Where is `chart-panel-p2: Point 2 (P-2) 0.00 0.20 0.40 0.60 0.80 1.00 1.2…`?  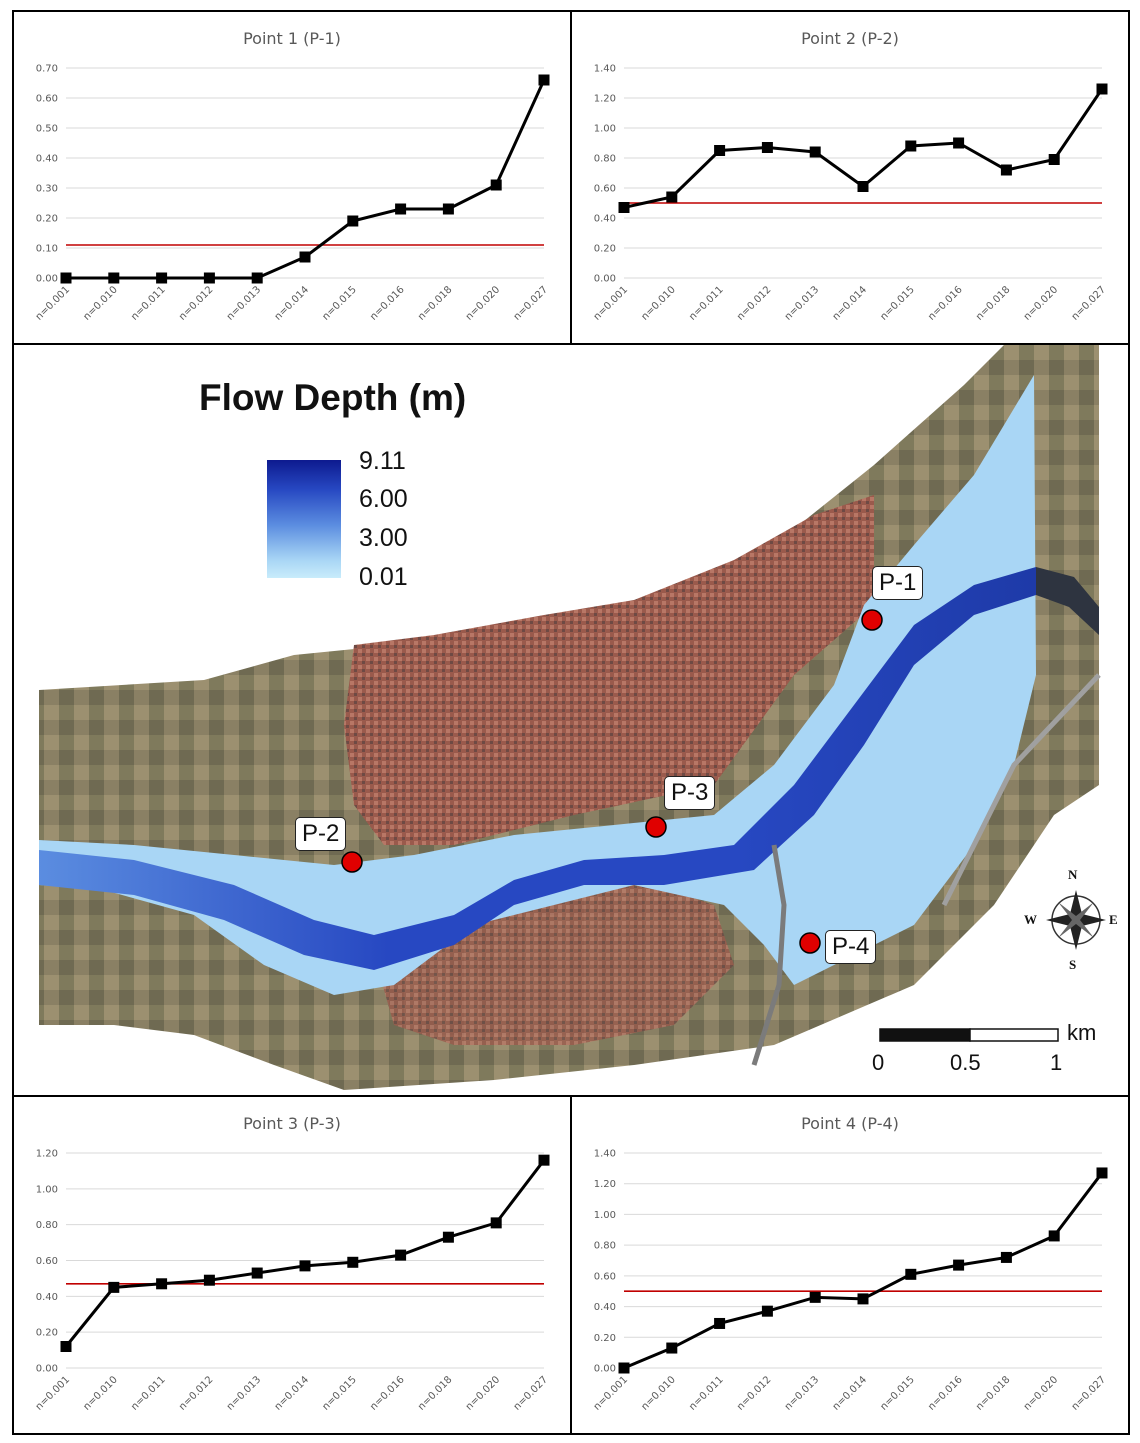 chart-panel-p2: Point 2 (P-2) 0.00 0.20 0.40 0.60 0.80 1.00 1.2… is located at coordinates (850, 177).